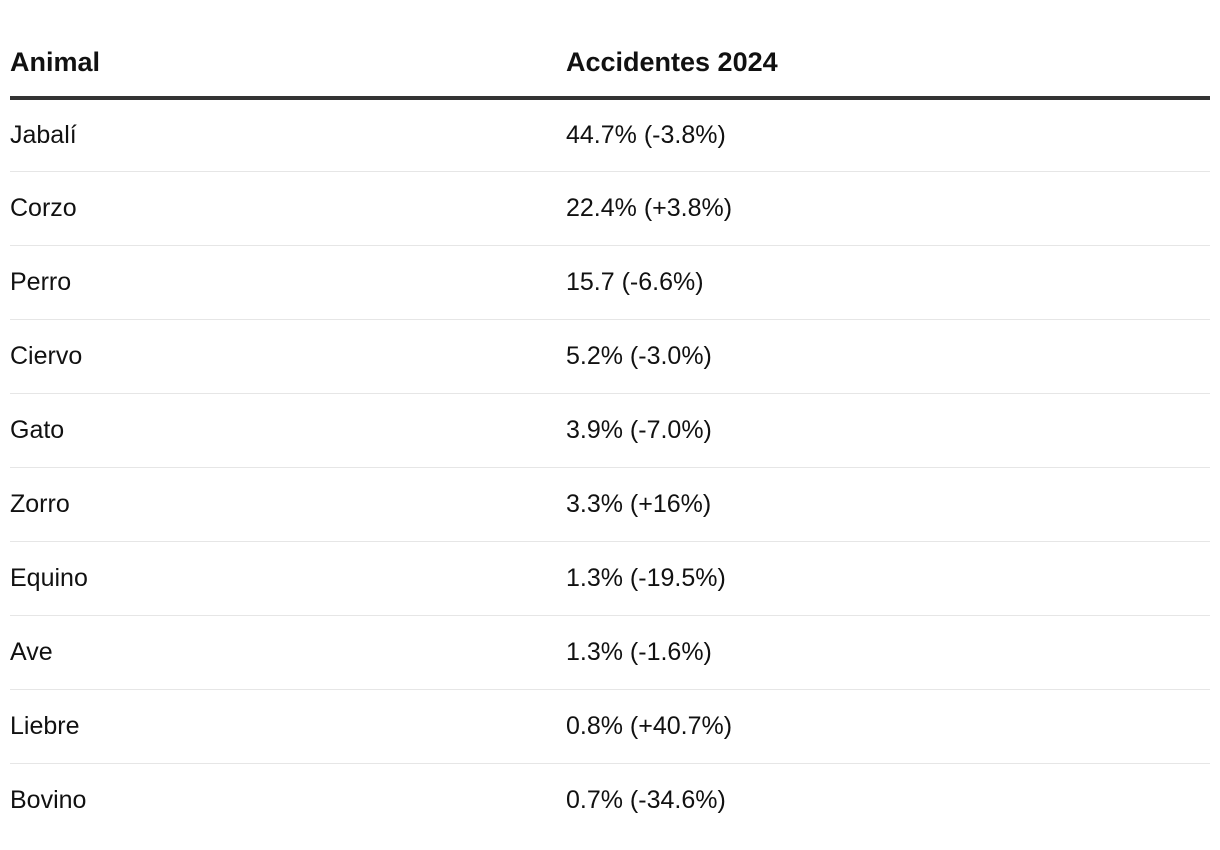  I want to click on table-header: Animal Accidentes 2024, so click(610, 64).